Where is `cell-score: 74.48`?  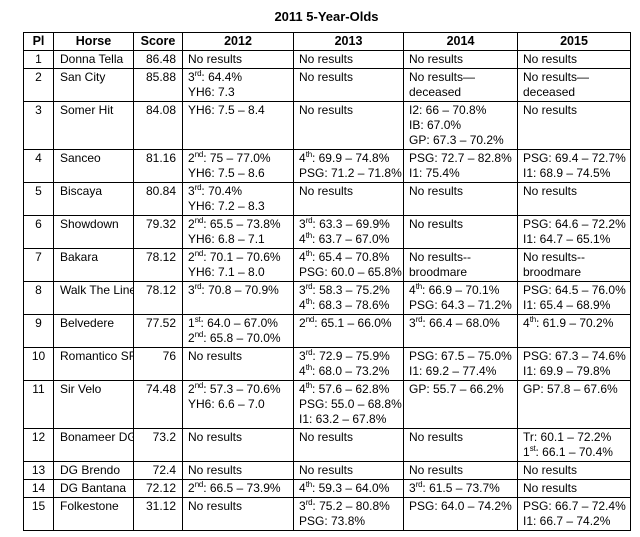
cell-score: 74.48 is located at coordinates (158, 404).